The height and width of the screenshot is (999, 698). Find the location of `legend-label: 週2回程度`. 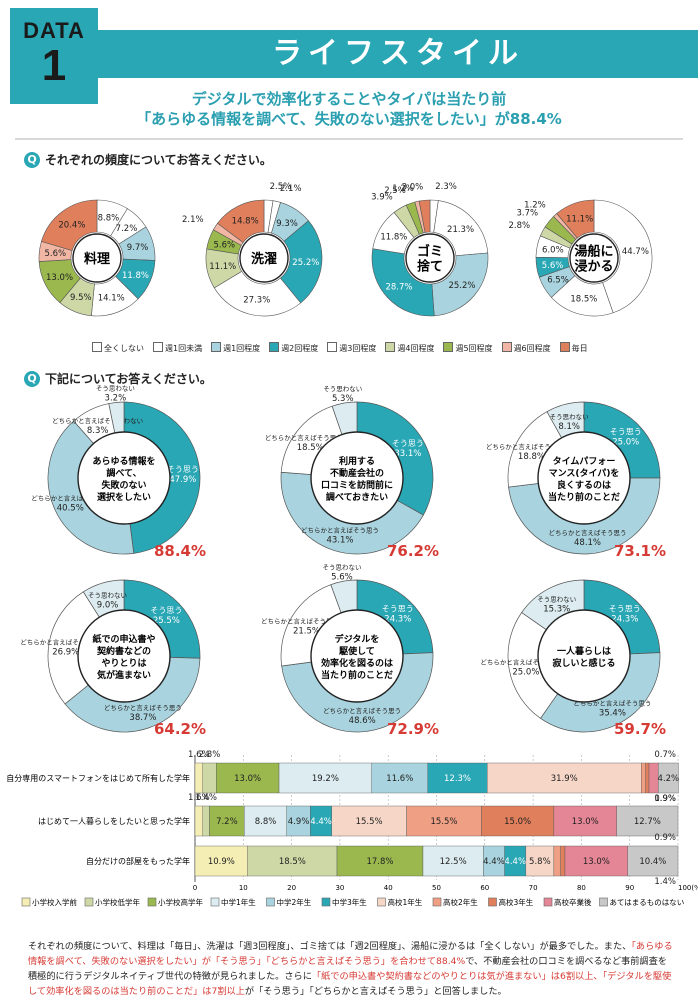

legend-label: 週2回程度 is located at coordinates (300, 348).